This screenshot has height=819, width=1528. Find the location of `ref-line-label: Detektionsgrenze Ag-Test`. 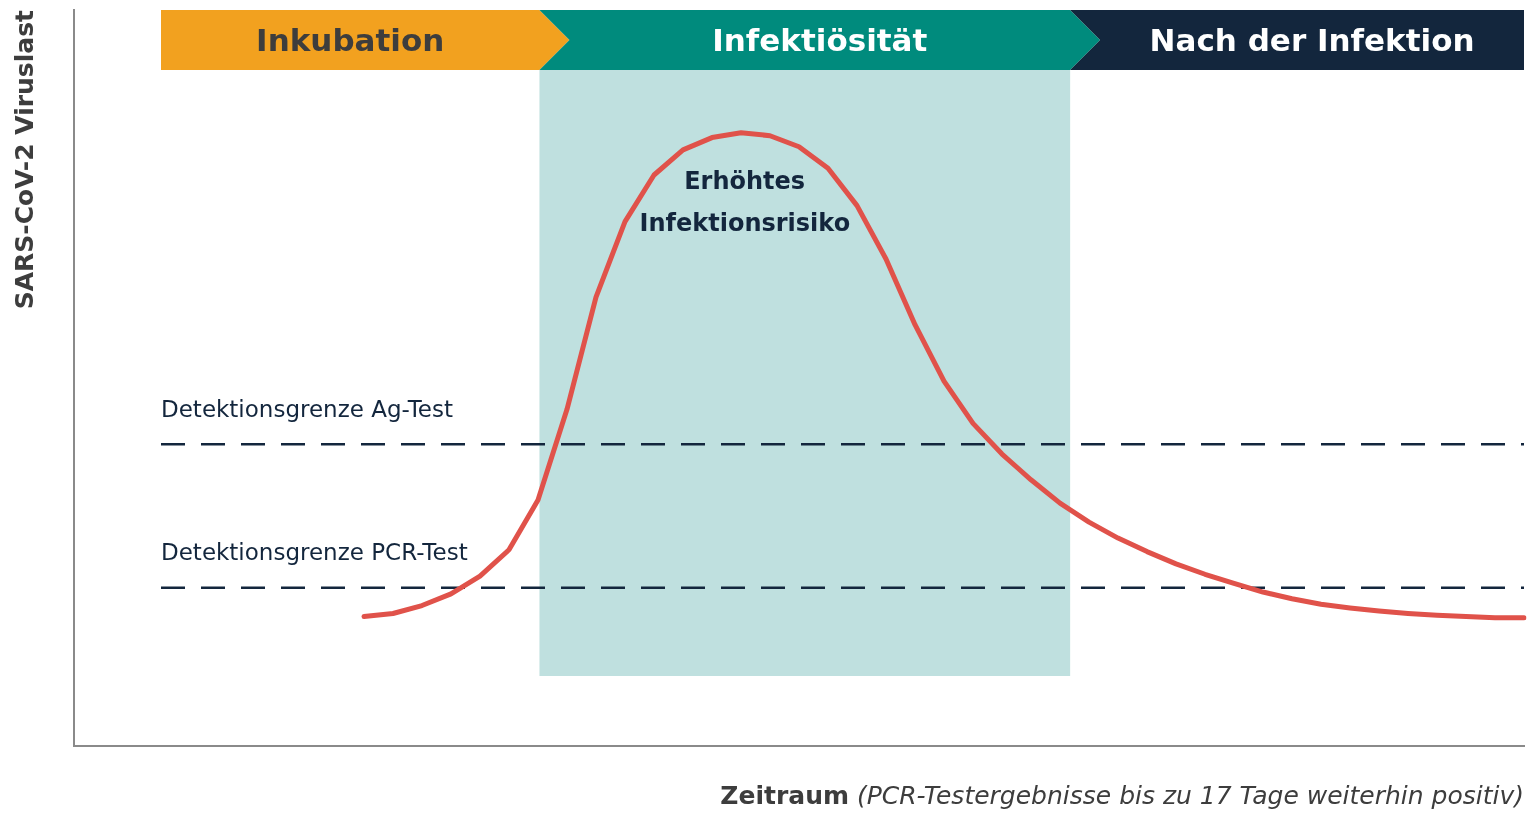

ref-line-label: Detektionsgrenze Ag-Test is located at coordinates (307, 408).